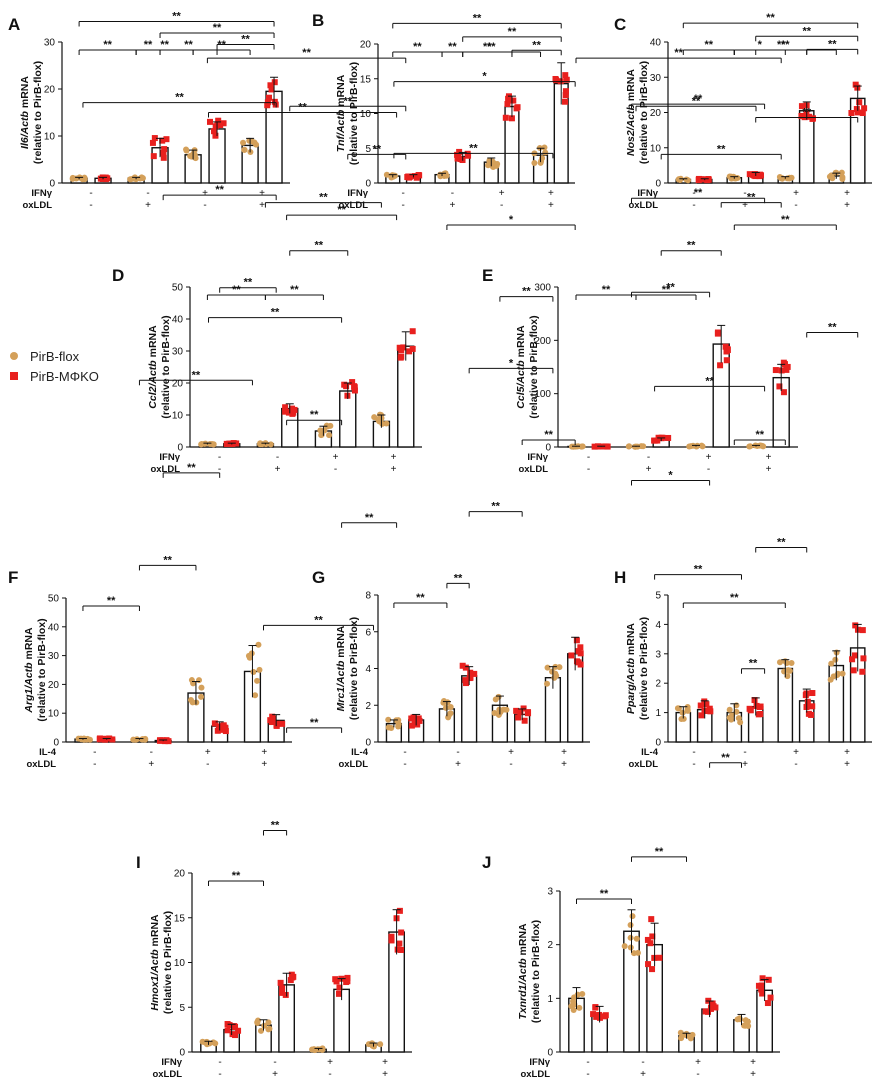 The height and width of the screenshot is (1085, 886). What do you see at coordinates (368, 706) in the screenshot?
I see `y-tick-label: 2` at bounding box center [368, 706].